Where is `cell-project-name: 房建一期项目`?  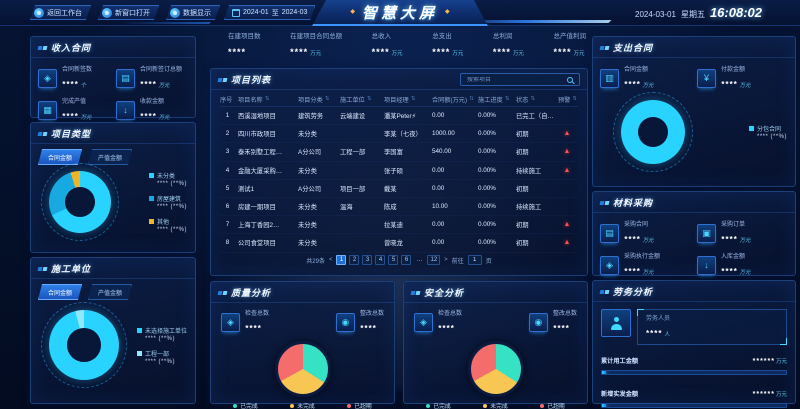 cell-project-name: 房建一期项目 is located at coordinates (257, 208).